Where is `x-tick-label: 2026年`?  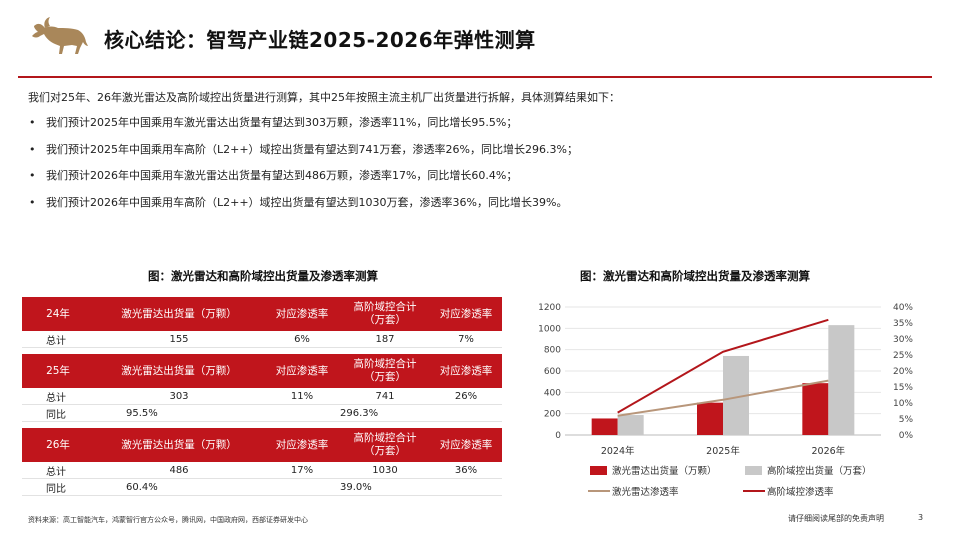 x-tick-label: 2026年 is located at coordinates (828, 451).